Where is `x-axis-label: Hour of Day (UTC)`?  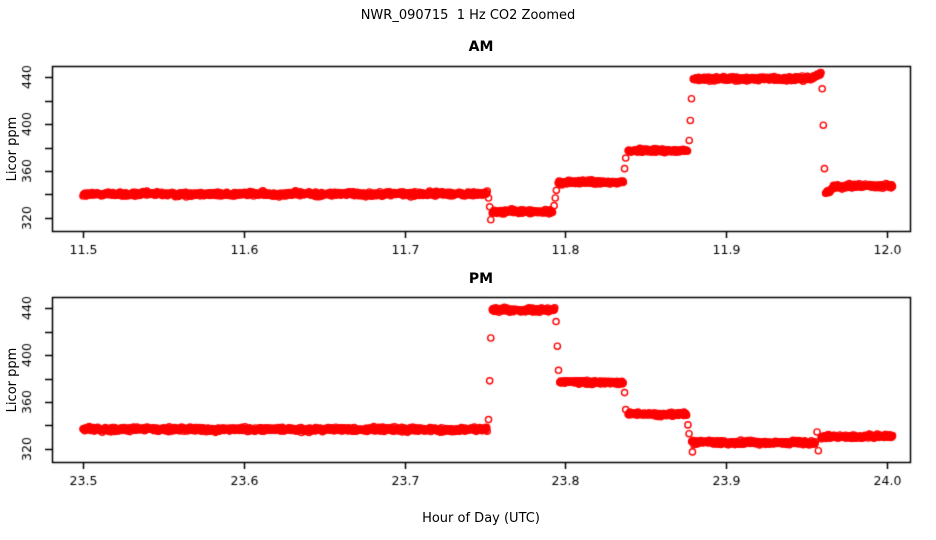
x-axis-label: Hour of Day (UTC) is located at coordinates (481, 518).